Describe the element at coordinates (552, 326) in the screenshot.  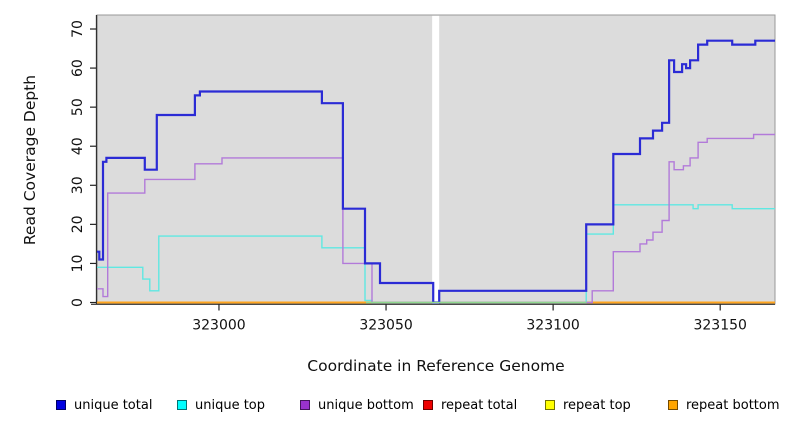
I see `x-tick-label: 323100` at that location.